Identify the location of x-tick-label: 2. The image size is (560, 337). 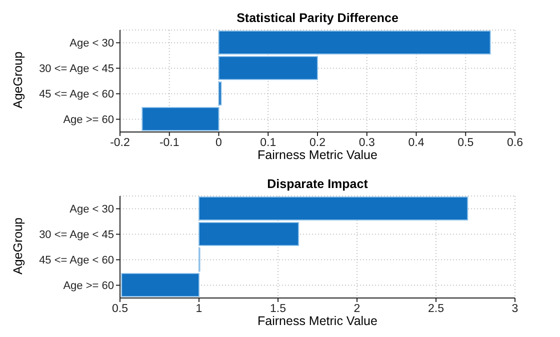
(357, 309).